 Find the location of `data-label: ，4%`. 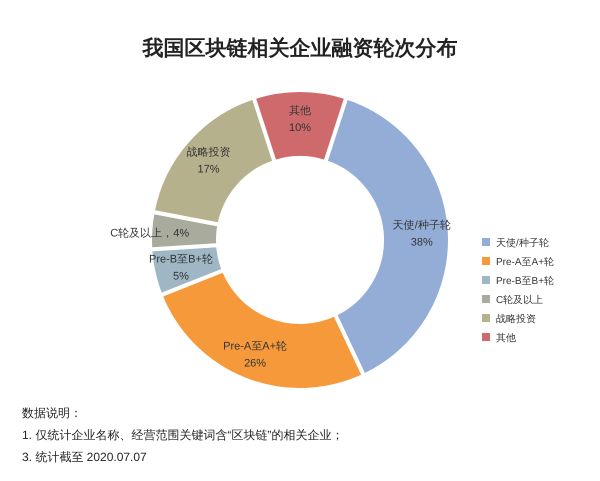

data-label: ，4% is located at coordinates (176, 233).